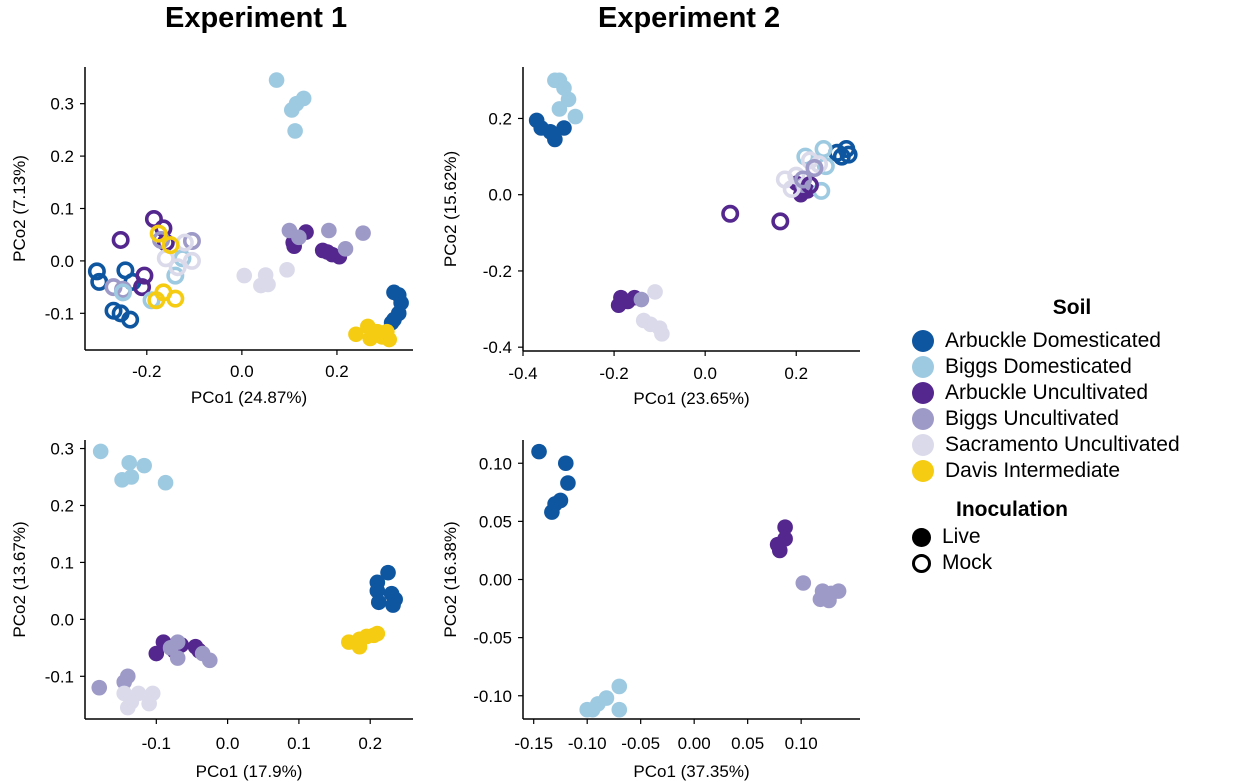 The height and width of the screenshot is (782, 1233). Describe the element at coordinates (130, 319) in the screenshot. I see `point-arbuckle-domesticated-mock` at that location.